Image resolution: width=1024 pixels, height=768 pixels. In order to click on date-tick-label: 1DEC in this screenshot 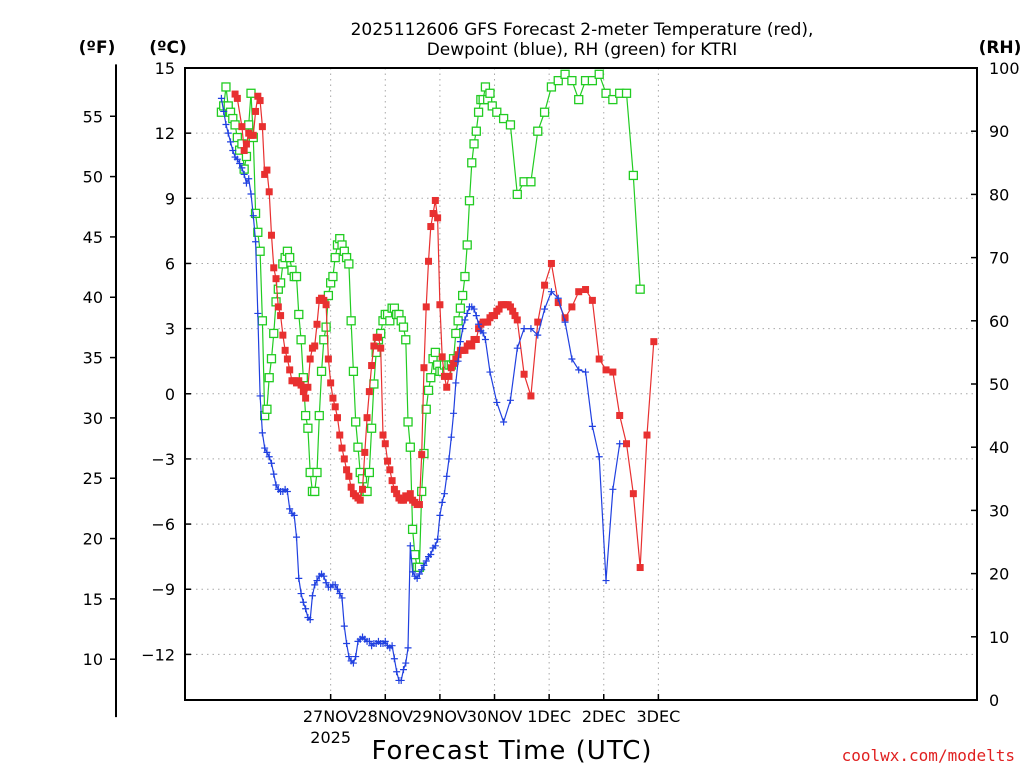, I will do `click(549, 716)`.